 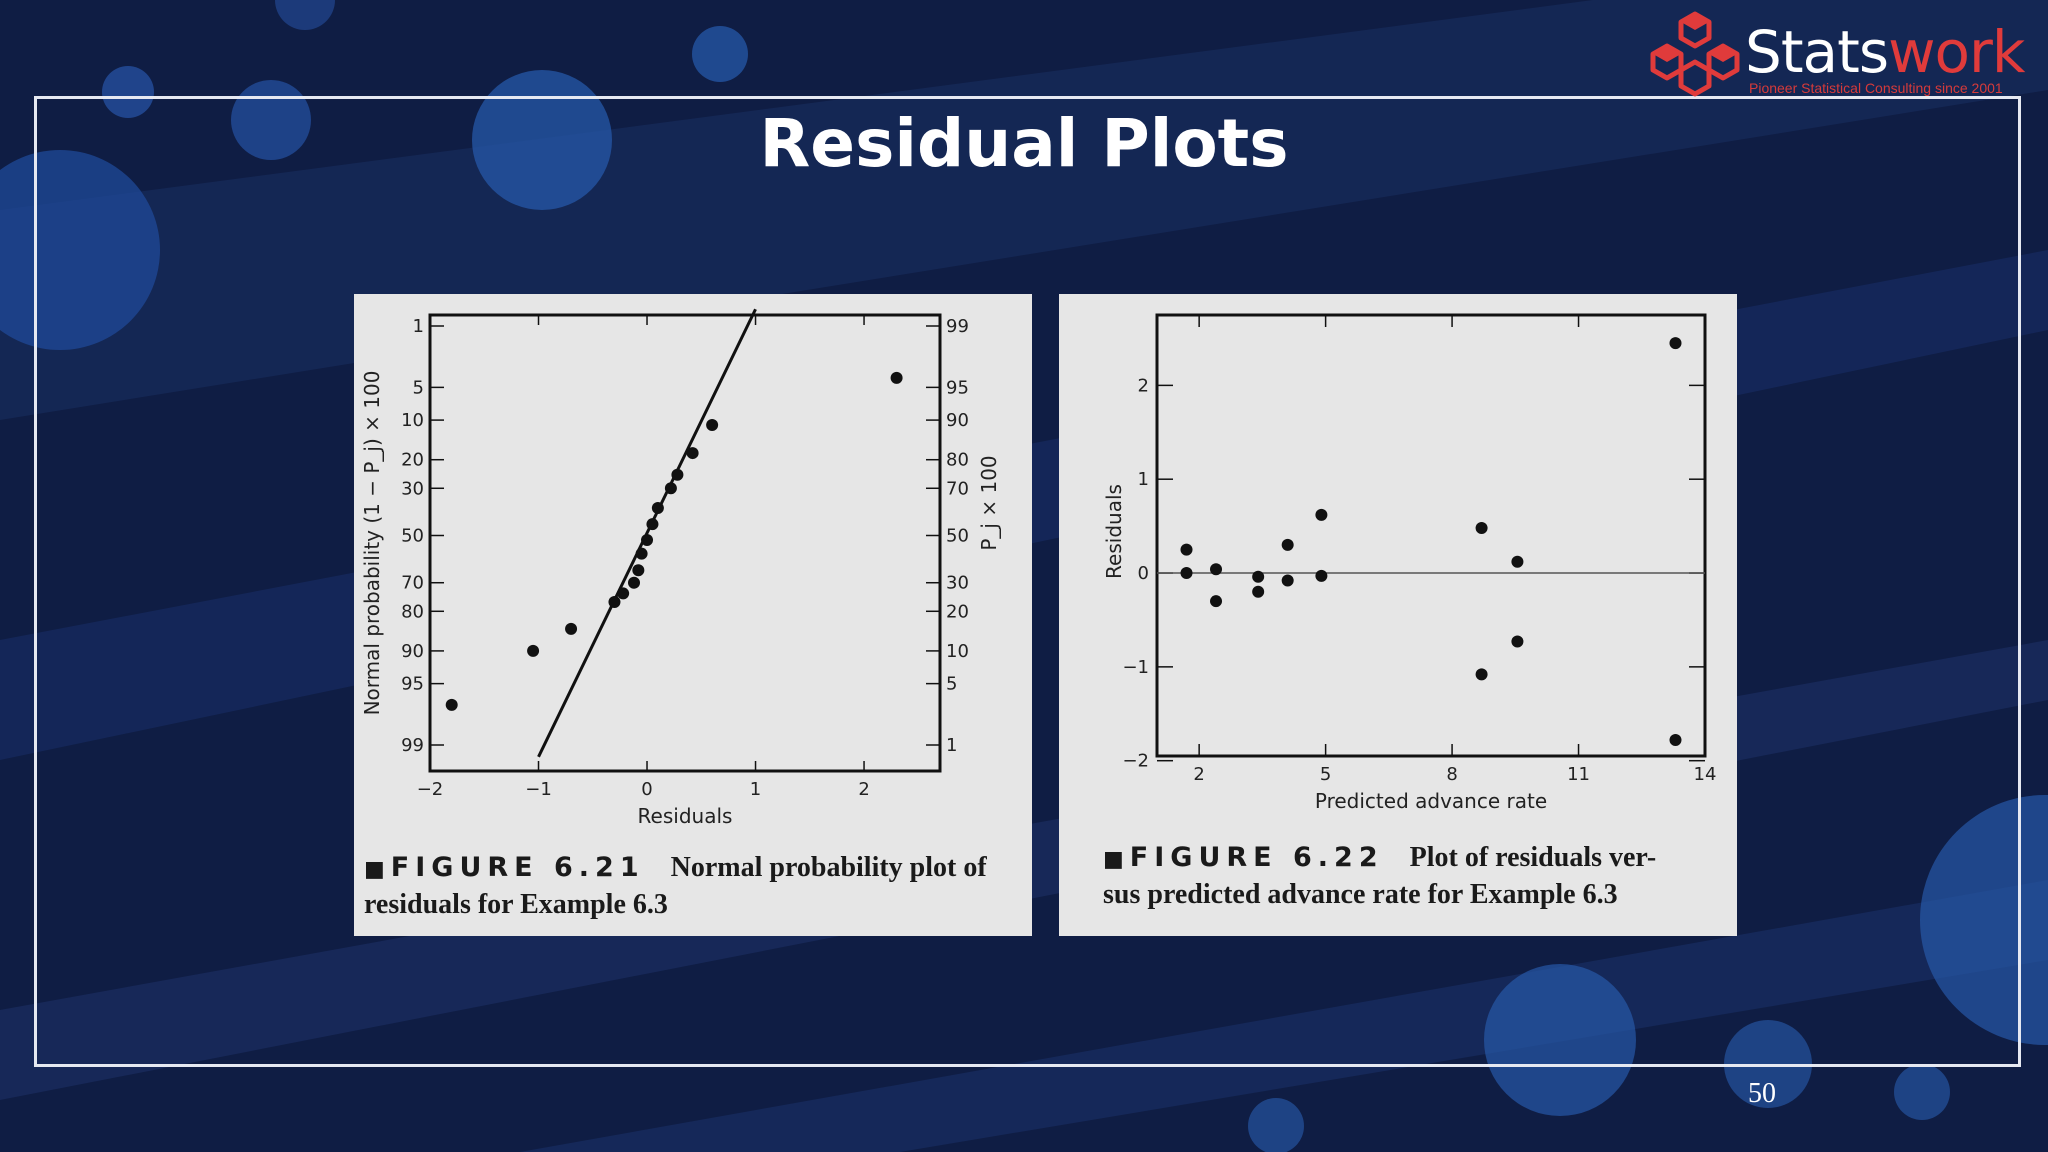 I want to click on y-right-tick-label: 1, so click(x=951, y=745).